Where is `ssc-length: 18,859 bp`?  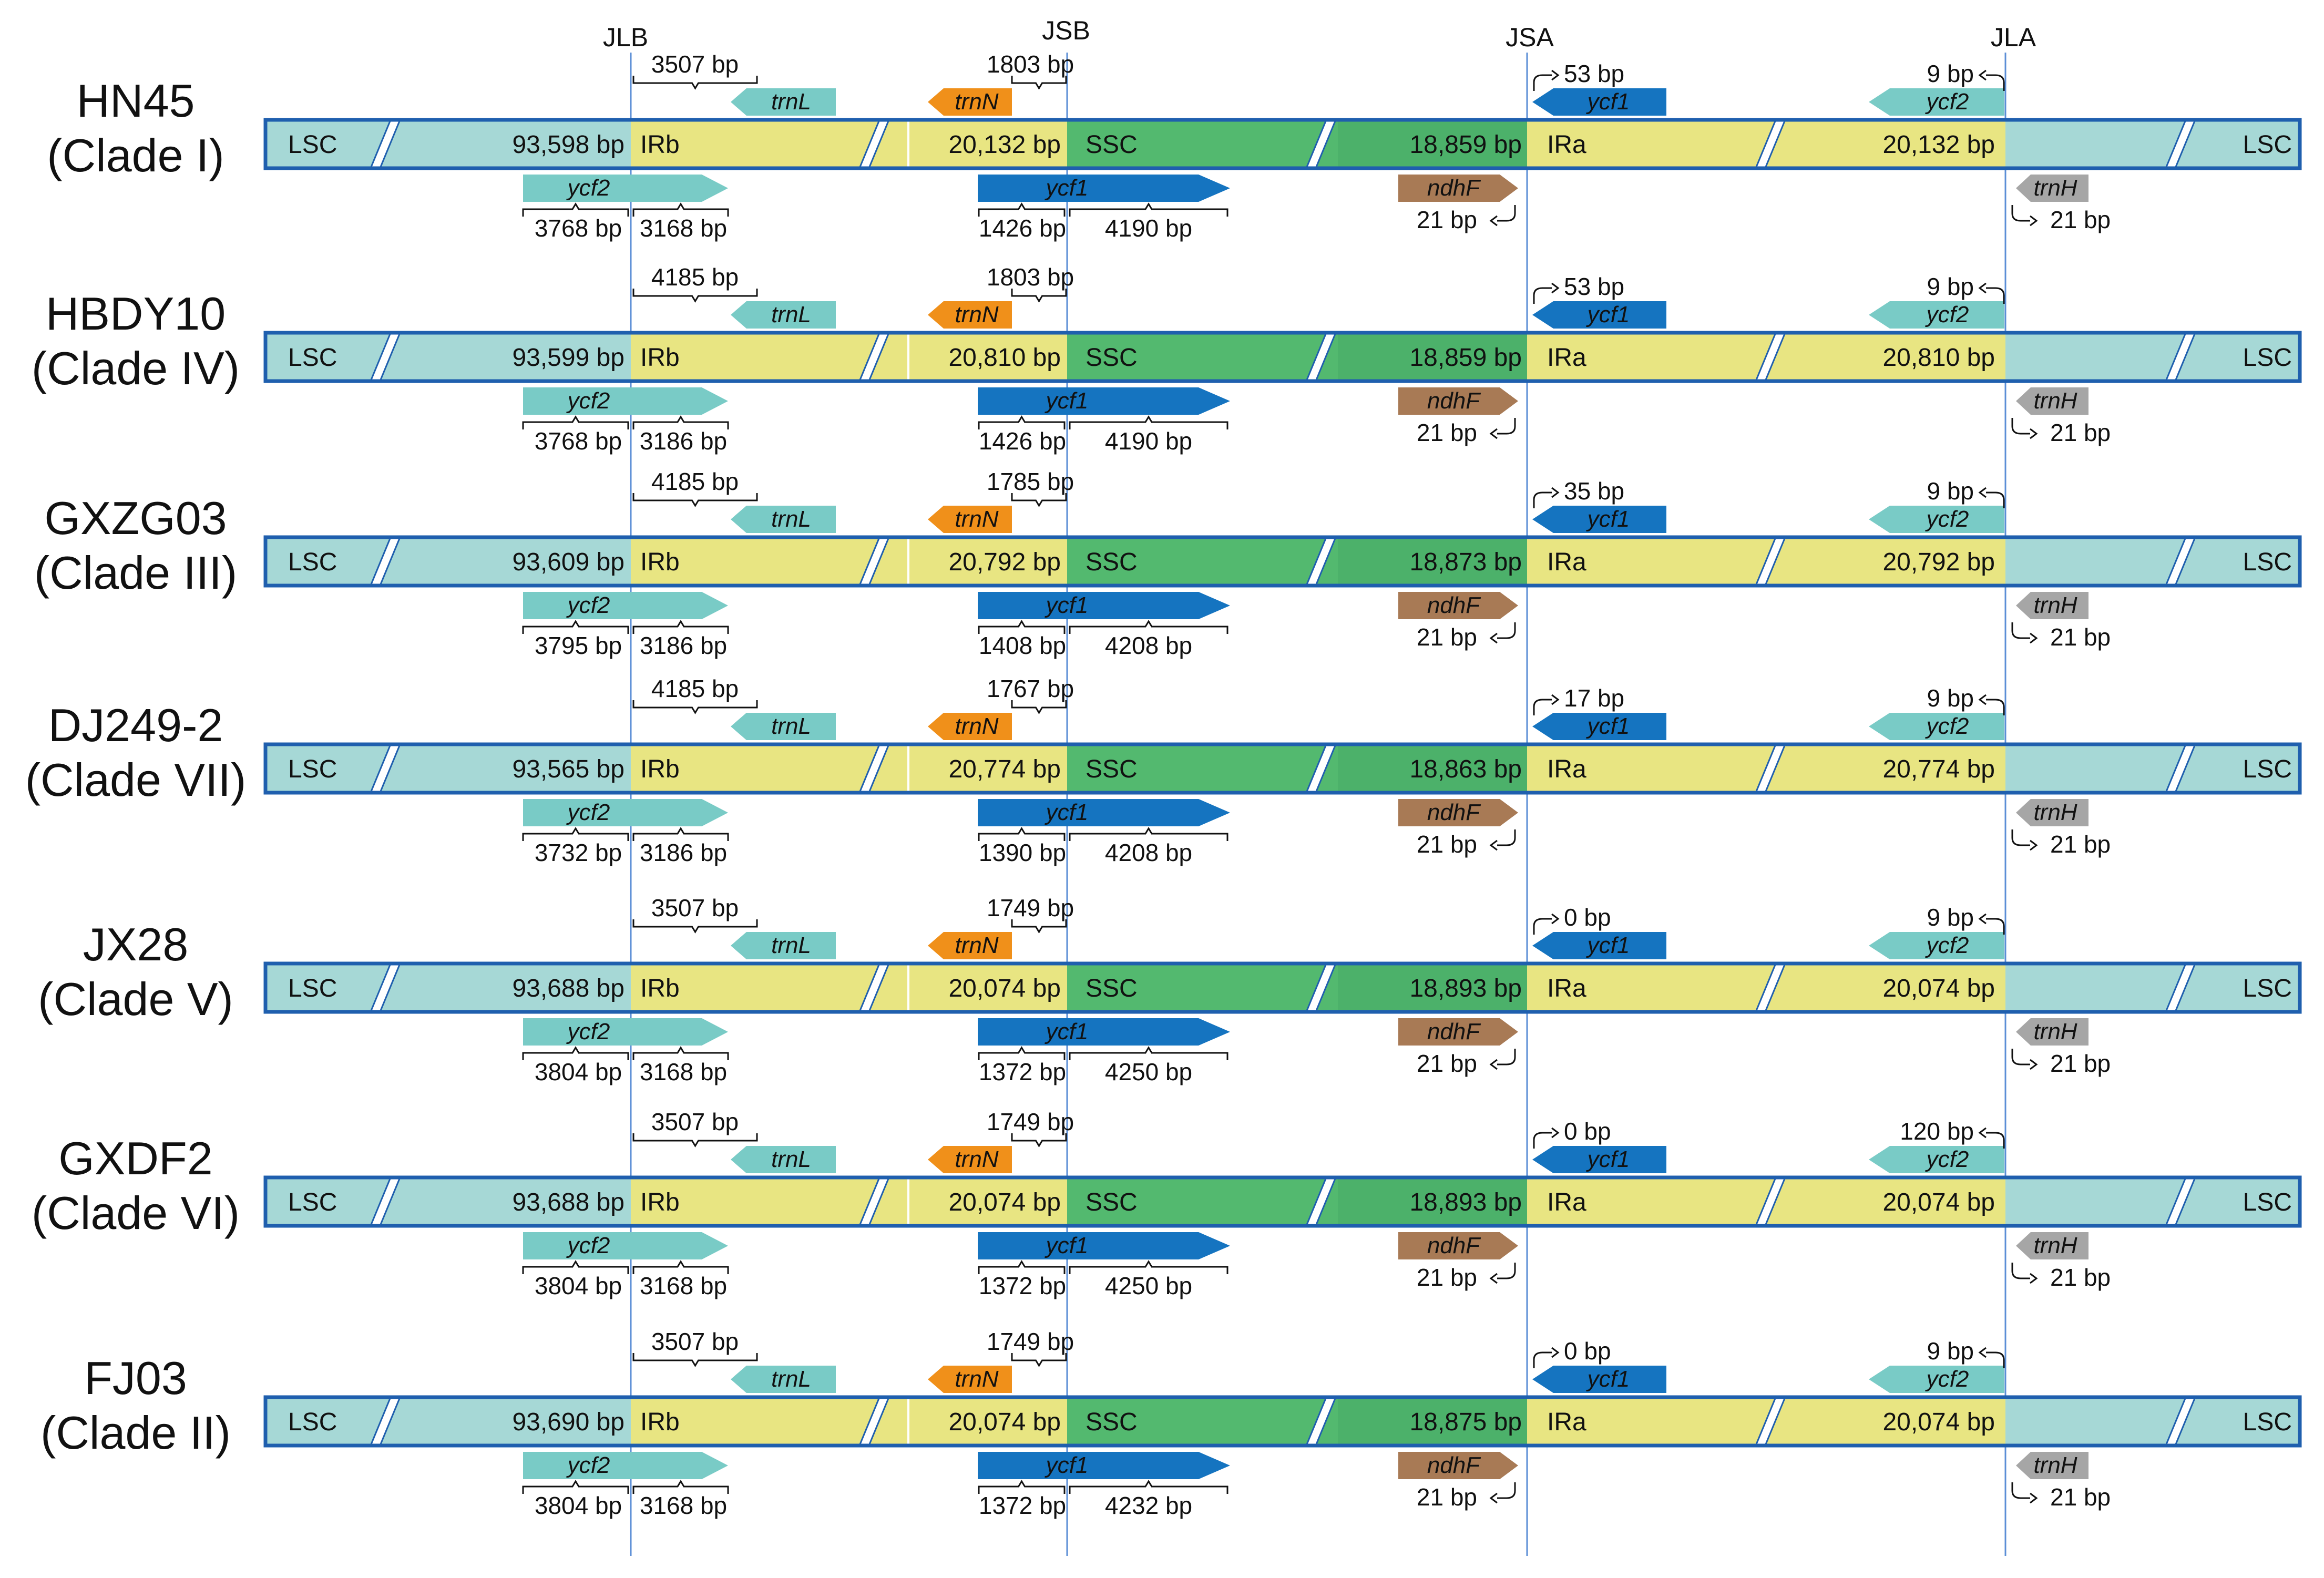 ssc-length: 18,859 bp is located at coordinates (1465, 358).